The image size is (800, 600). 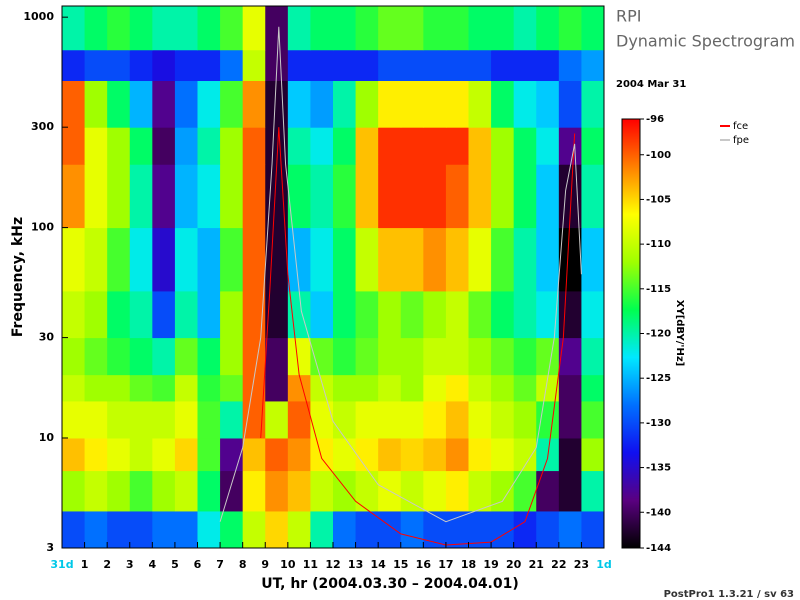 I want to click on colorbar-tick-label: -96, so click(x=655, y=119).